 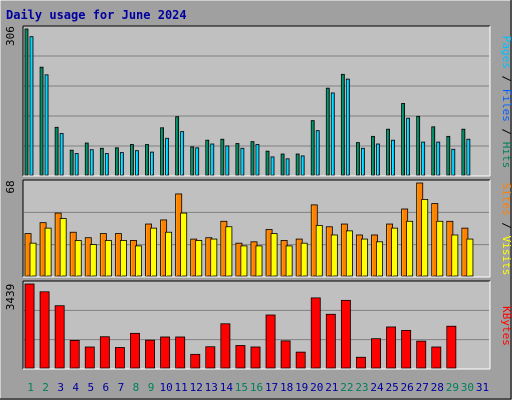 I want to click on day-label-27: 27, so click(x=422, y=387).